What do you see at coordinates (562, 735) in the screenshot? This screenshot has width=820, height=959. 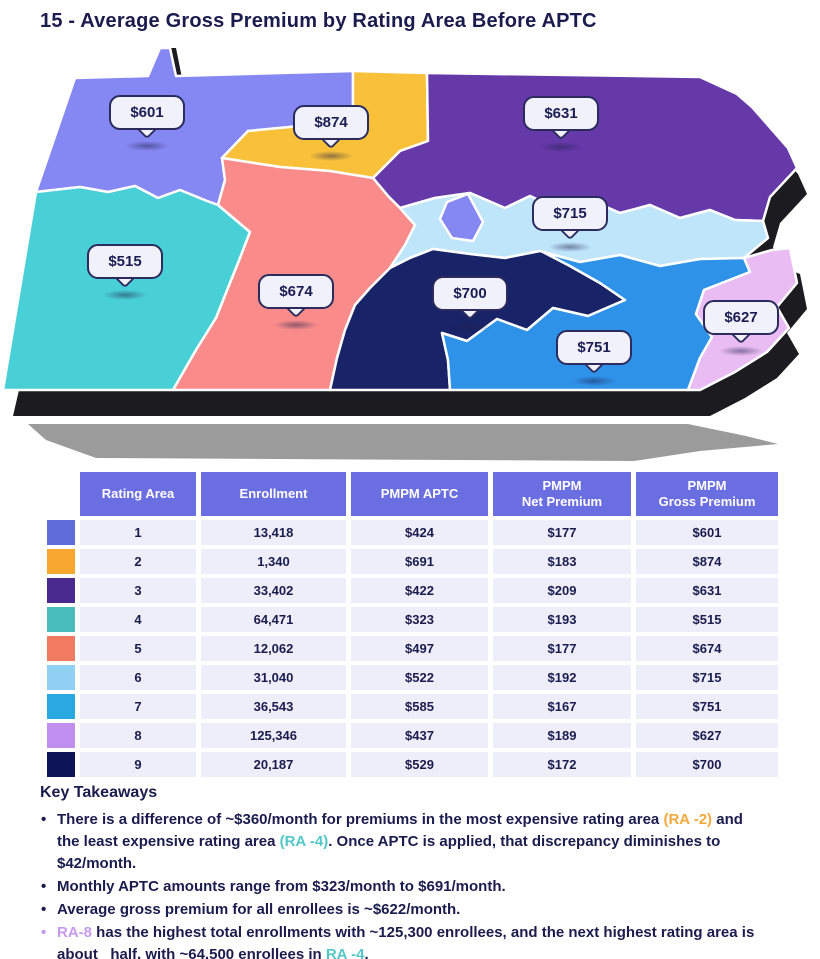 I see `table-cell-r8-c4: $189` at bounding box center [562, 735].